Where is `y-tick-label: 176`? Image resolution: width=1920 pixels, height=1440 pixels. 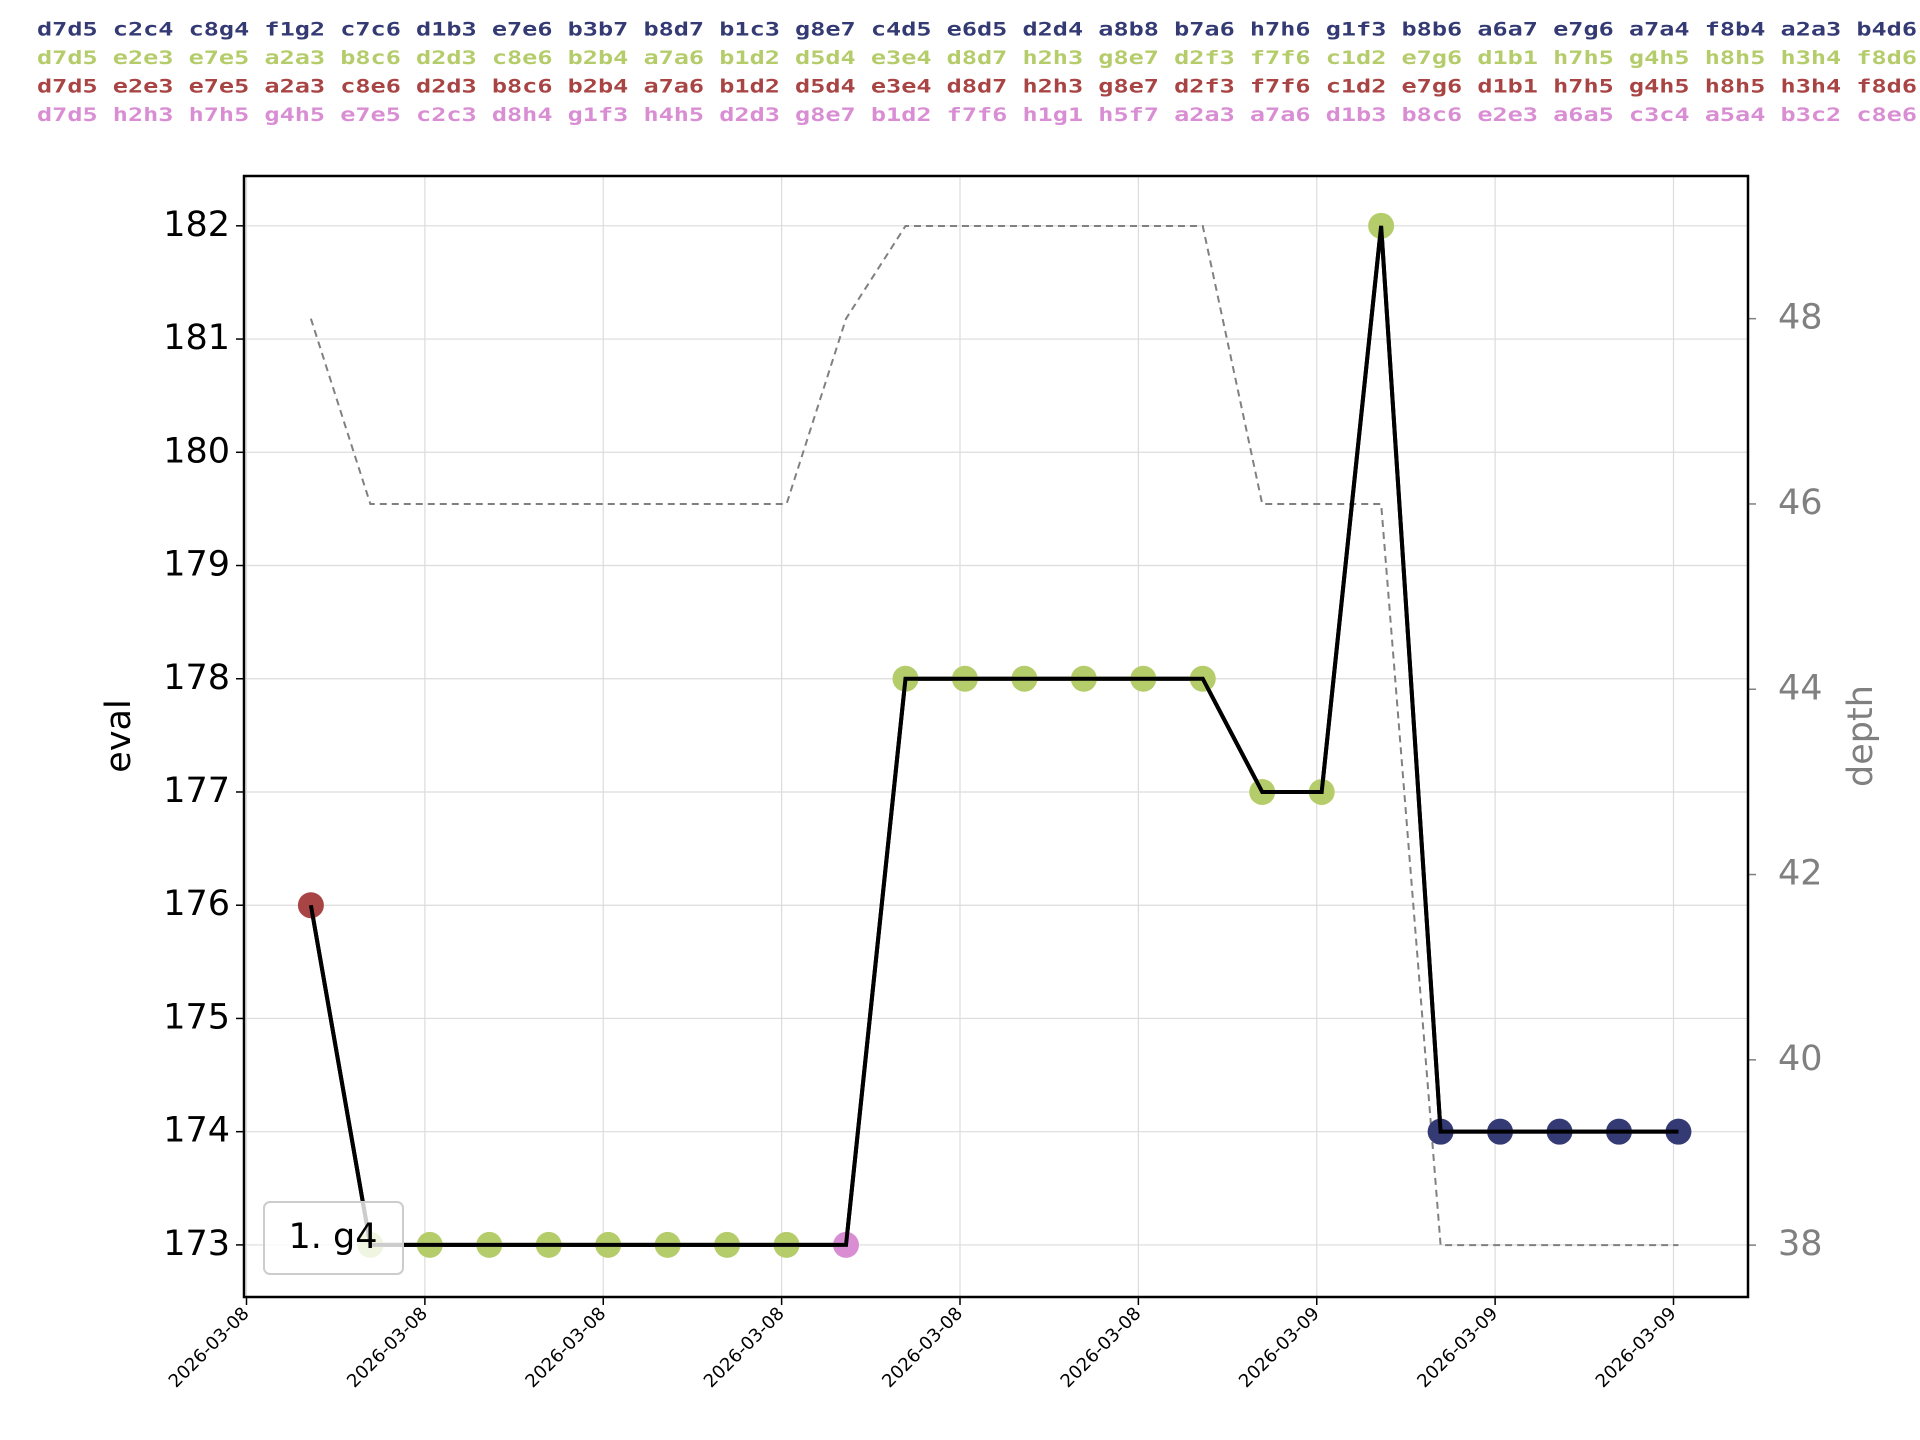 y-tick-label: 176 is located at coordinates (196, 904).